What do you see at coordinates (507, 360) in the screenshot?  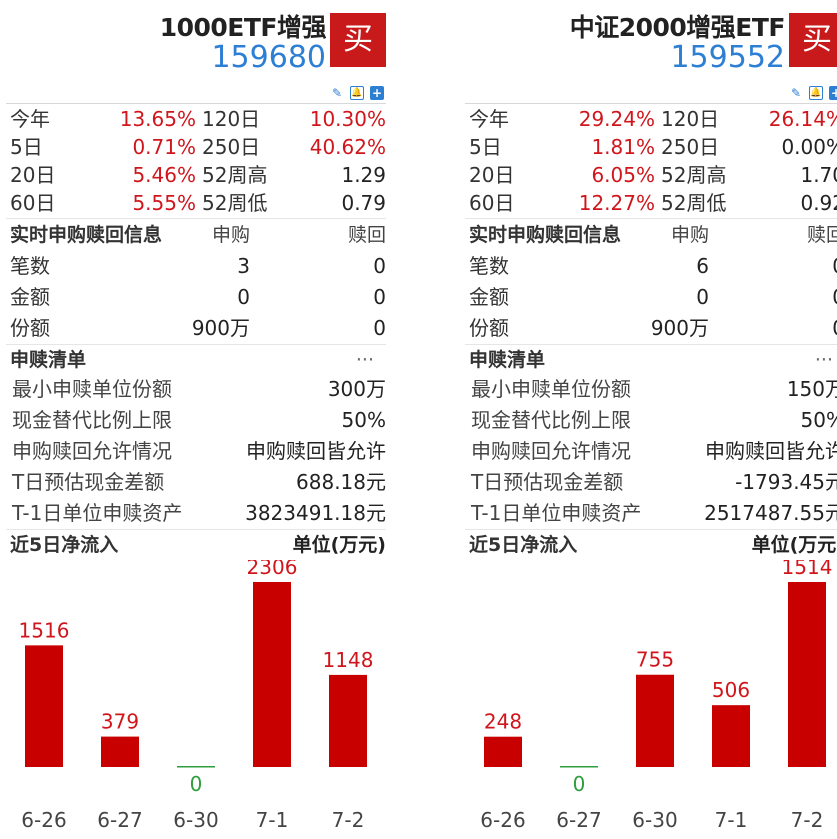 I see `sg-list-title: 申赎清单` at bounding box center [507, 360].